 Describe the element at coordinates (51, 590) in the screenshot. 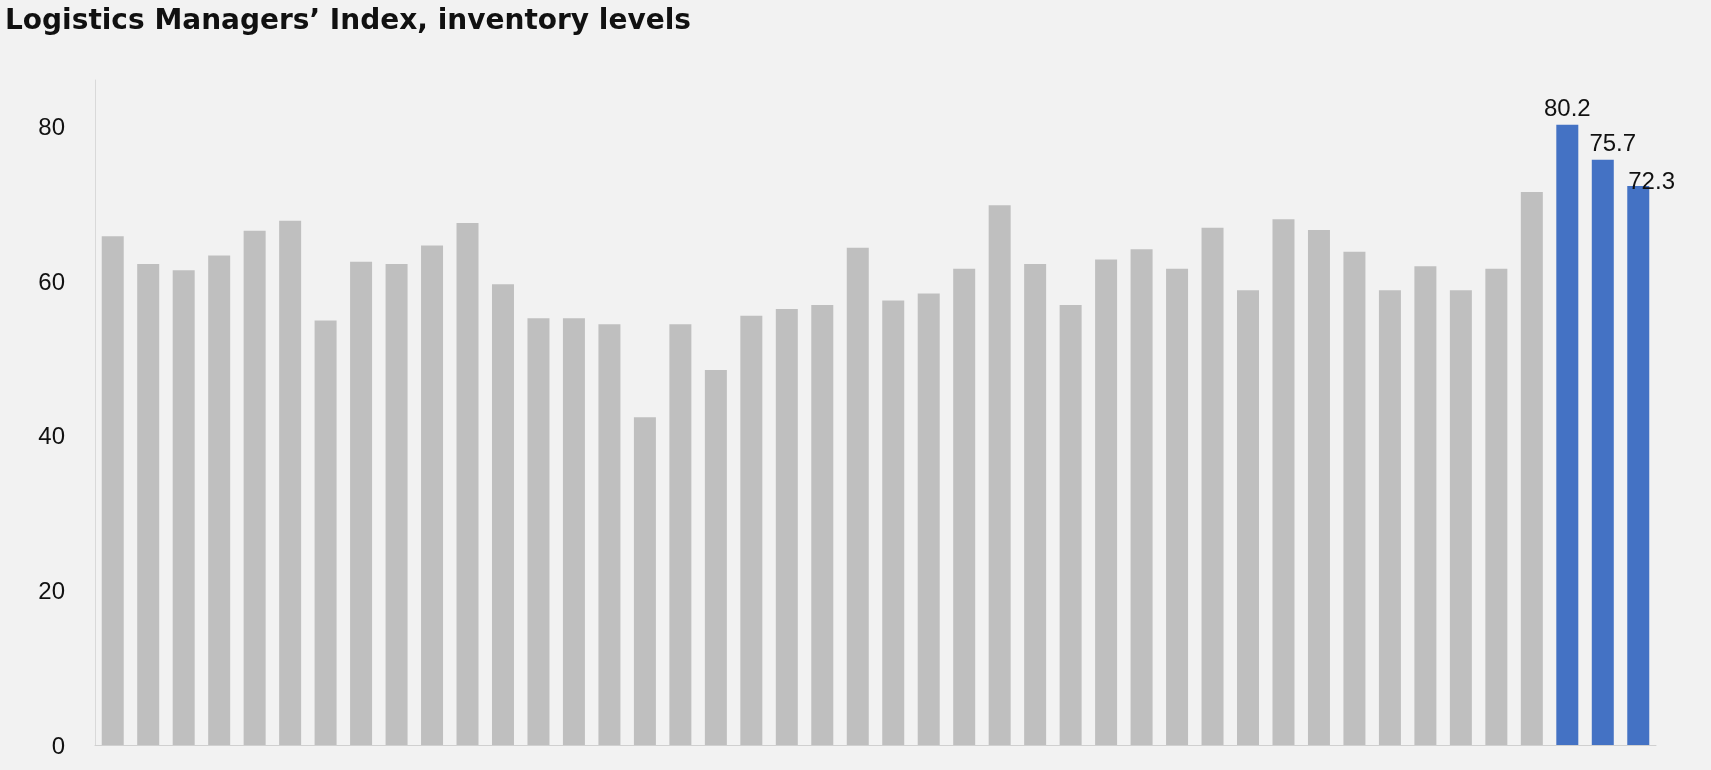

I see `y-tick-label: 20` at that location.